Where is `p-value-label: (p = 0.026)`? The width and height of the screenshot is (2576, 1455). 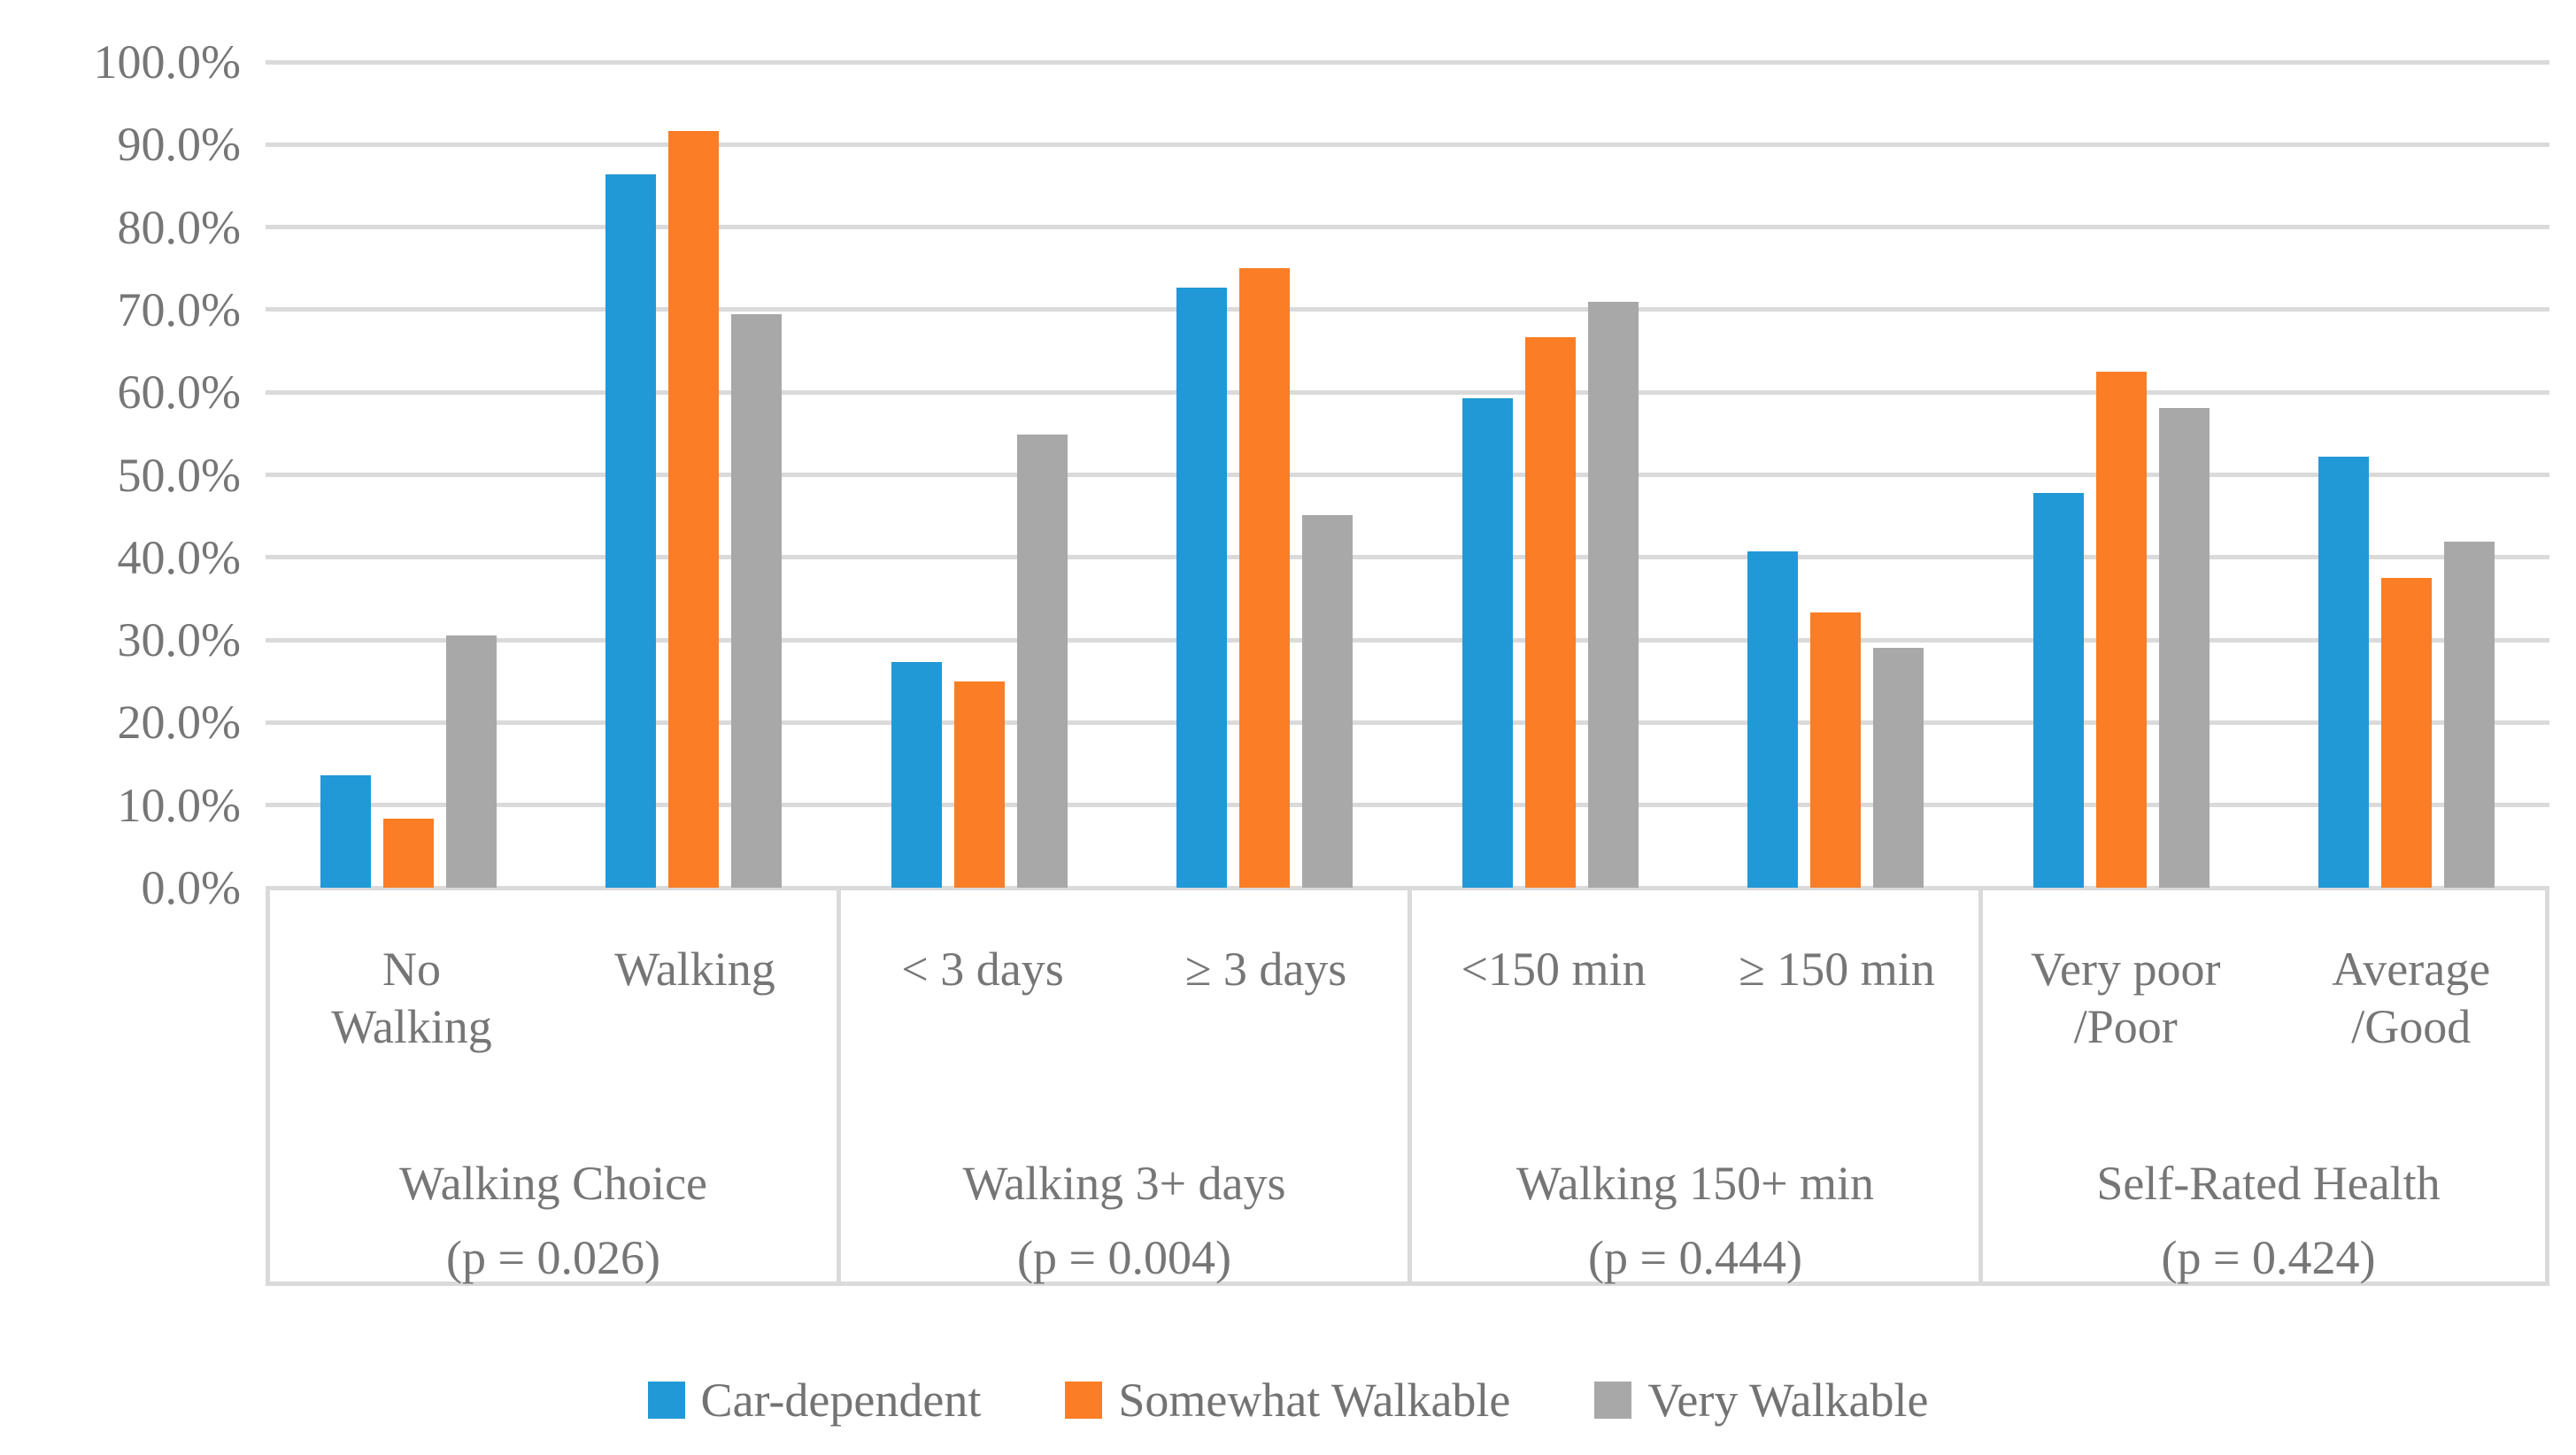
p-value-label: (p = 0.026) is located at coordinates (553, 1257).